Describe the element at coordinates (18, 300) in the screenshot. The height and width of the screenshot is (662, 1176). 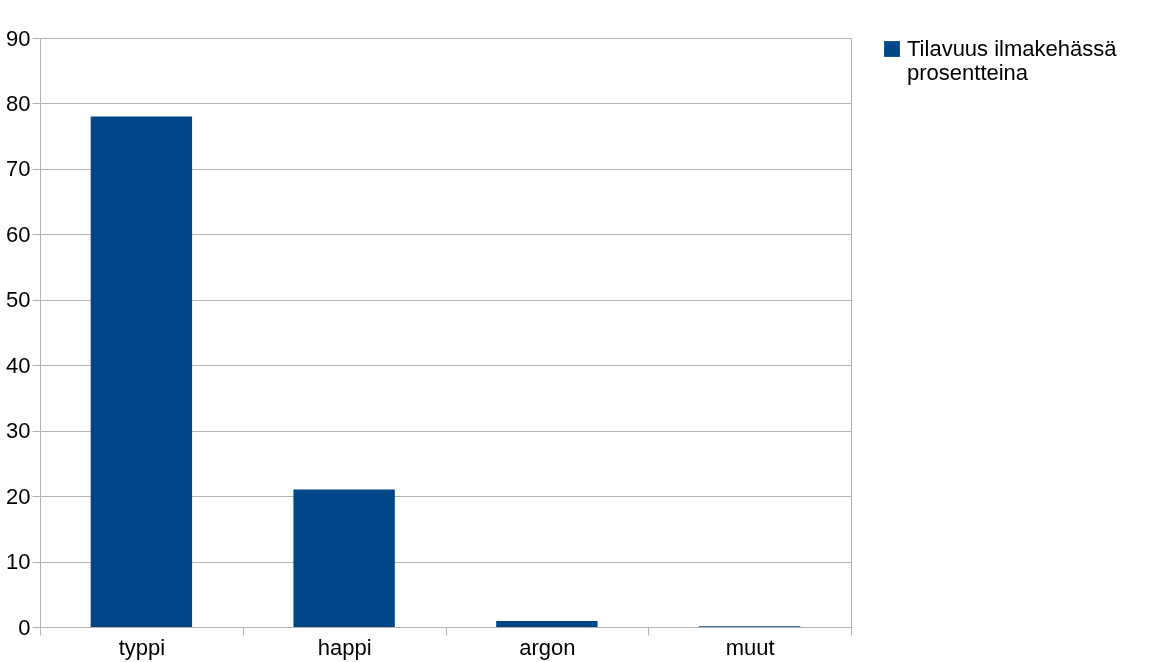
I see `y-tick-label: 50` at that location.